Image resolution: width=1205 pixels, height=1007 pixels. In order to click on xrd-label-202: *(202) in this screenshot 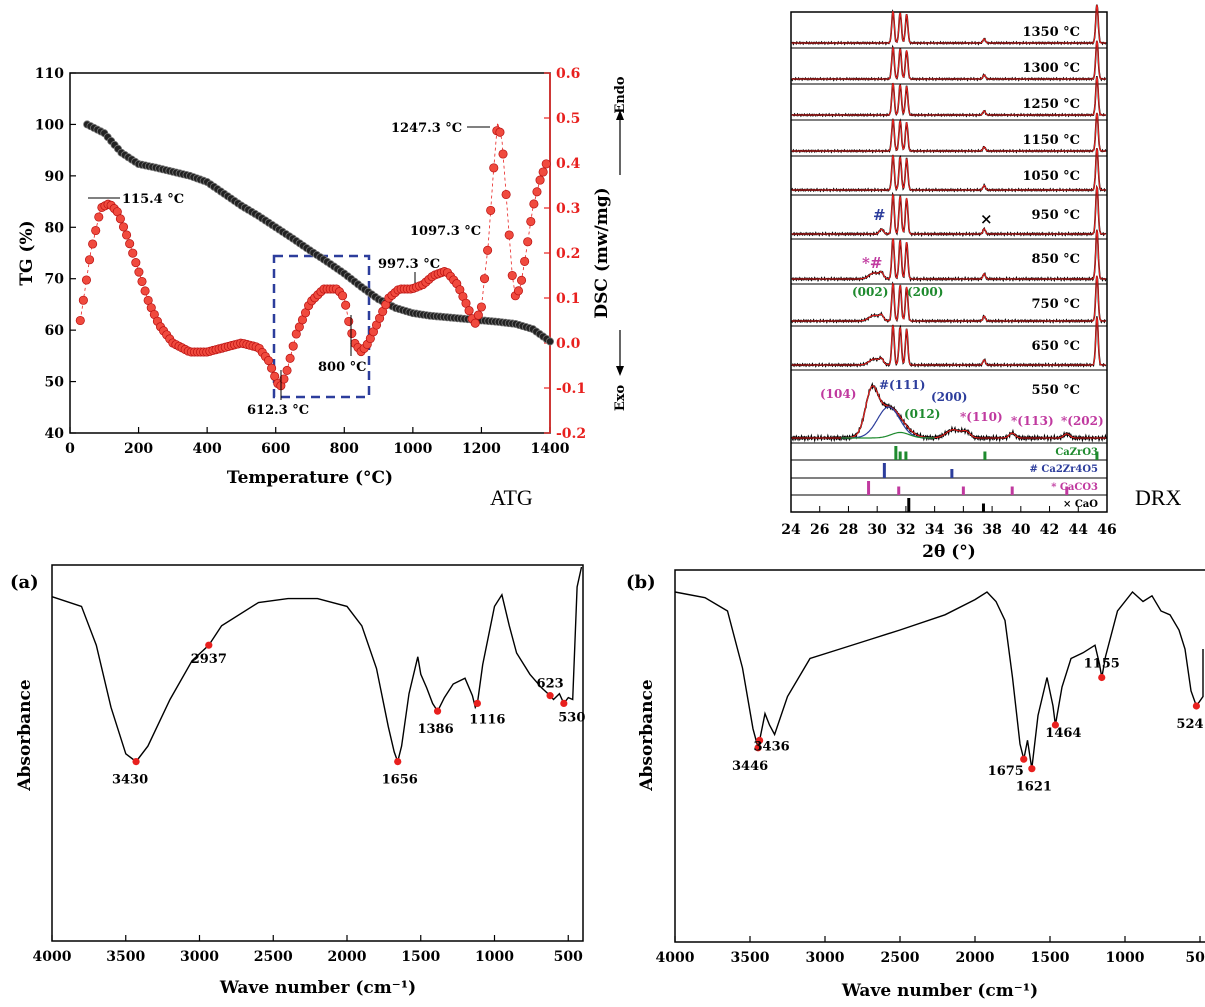, I will do `click(1082, 421)`.